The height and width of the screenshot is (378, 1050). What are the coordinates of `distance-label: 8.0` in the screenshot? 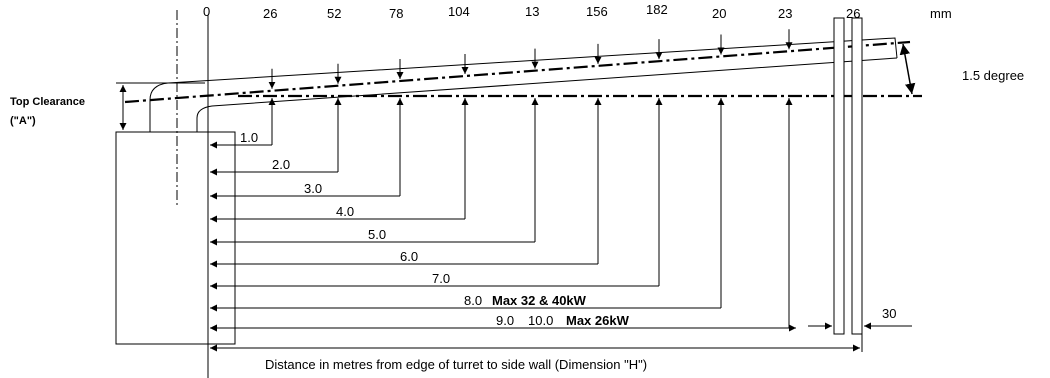 It's located at (473, 300).